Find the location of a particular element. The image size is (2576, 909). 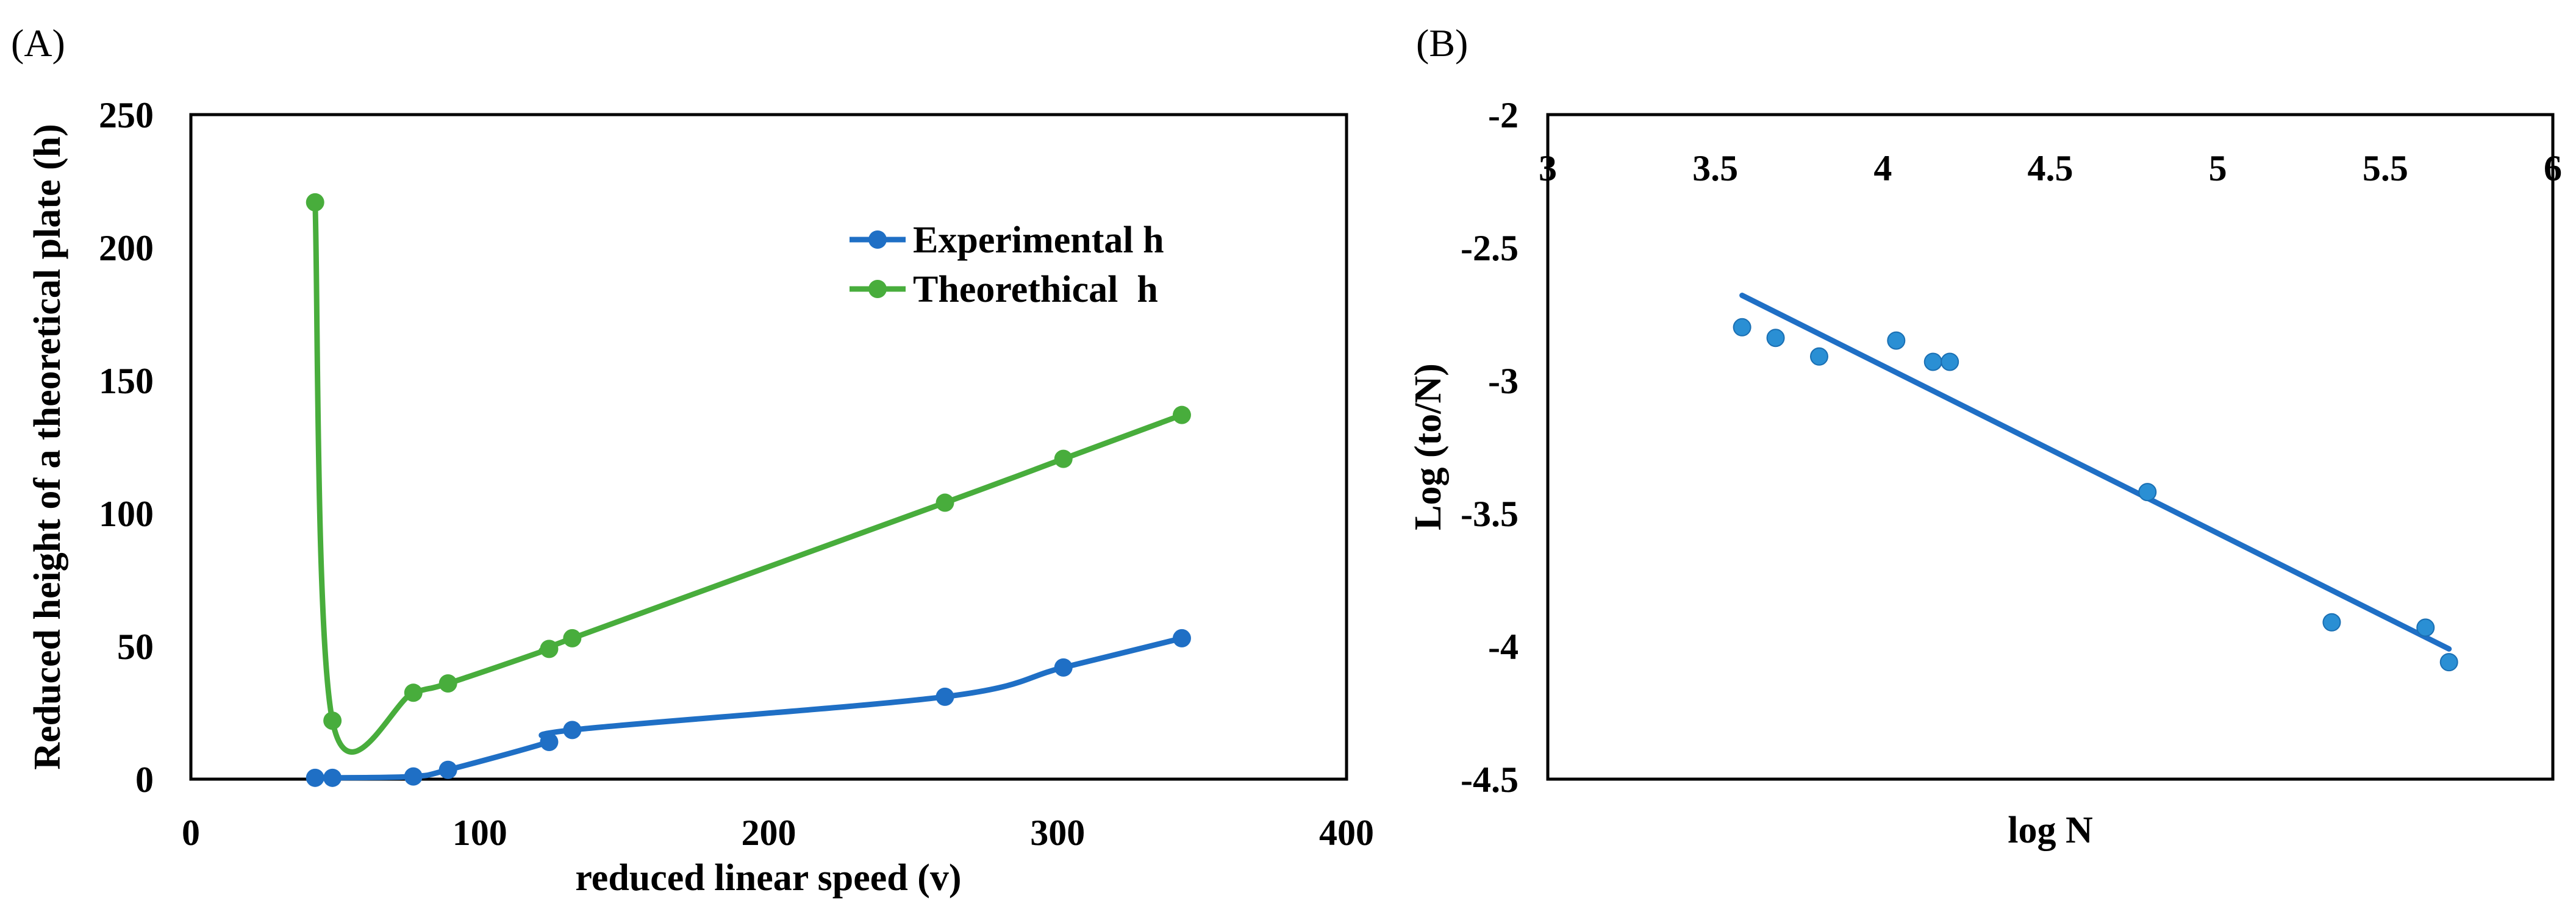

panel-a-y-tick-label: 0 is located at coordinates (144, 780).